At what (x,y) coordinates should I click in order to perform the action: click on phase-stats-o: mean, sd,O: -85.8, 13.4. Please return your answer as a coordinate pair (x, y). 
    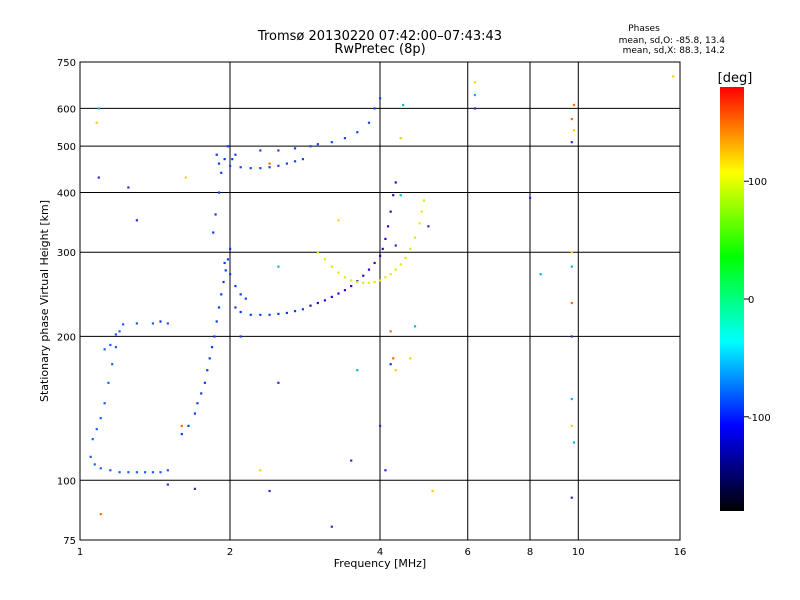
    Looking at the image, I should click on (672, 41).